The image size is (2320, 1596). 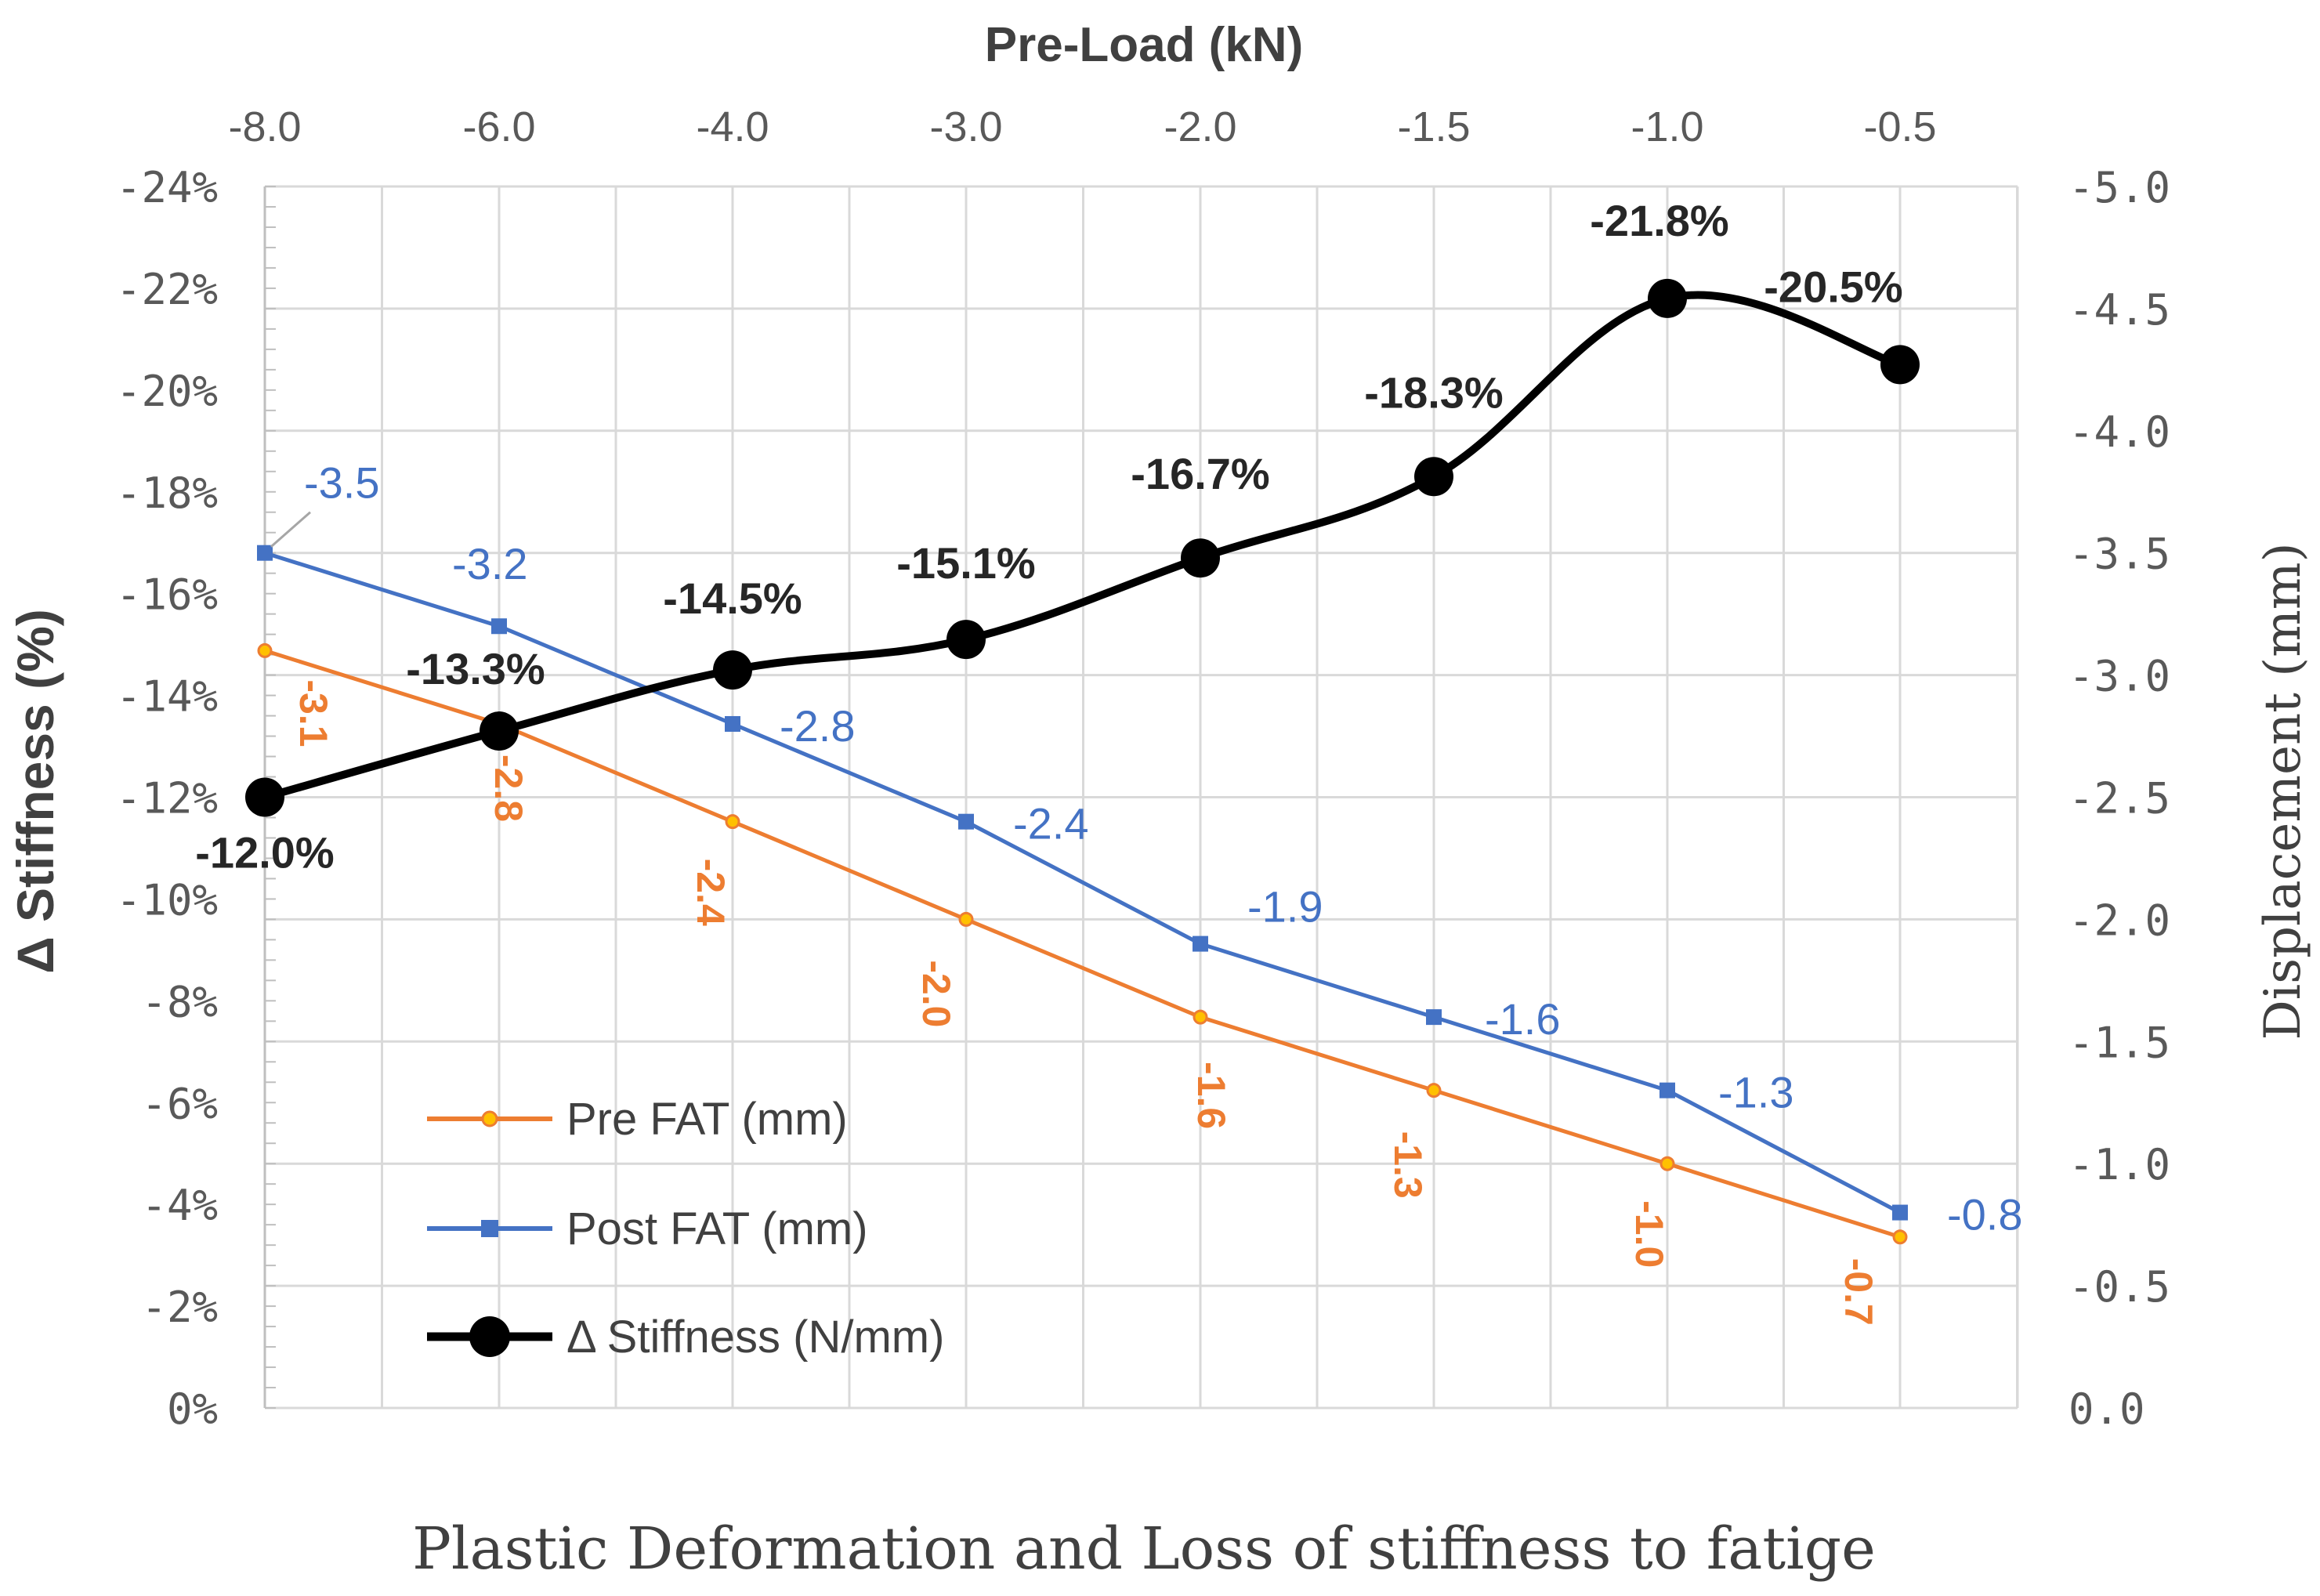 I want to click on left-axis-tick-label: -18%, so click(x=167, y=494).